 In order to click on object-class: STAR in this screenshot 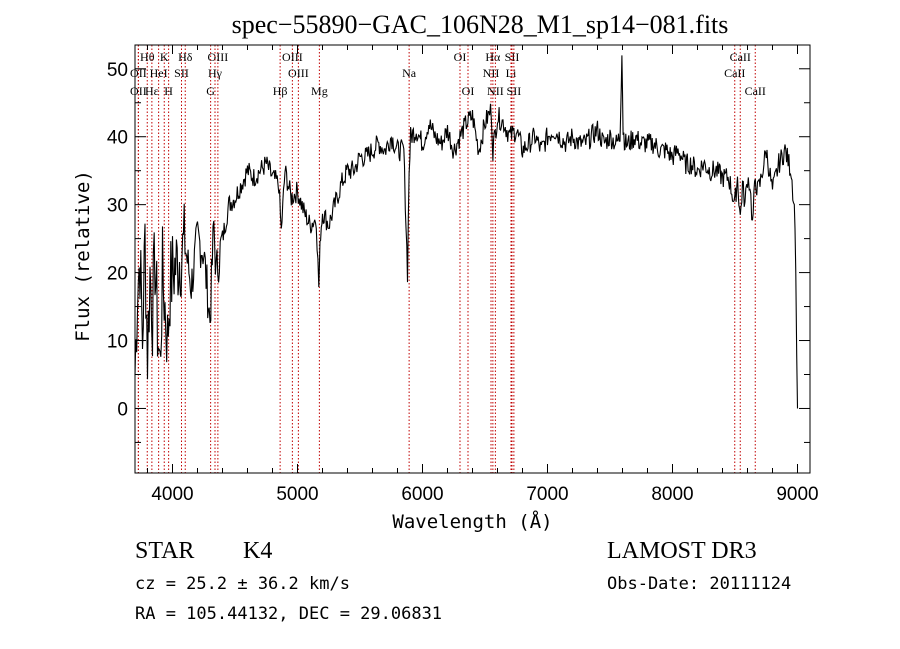, I will do `click(165, 551)`.